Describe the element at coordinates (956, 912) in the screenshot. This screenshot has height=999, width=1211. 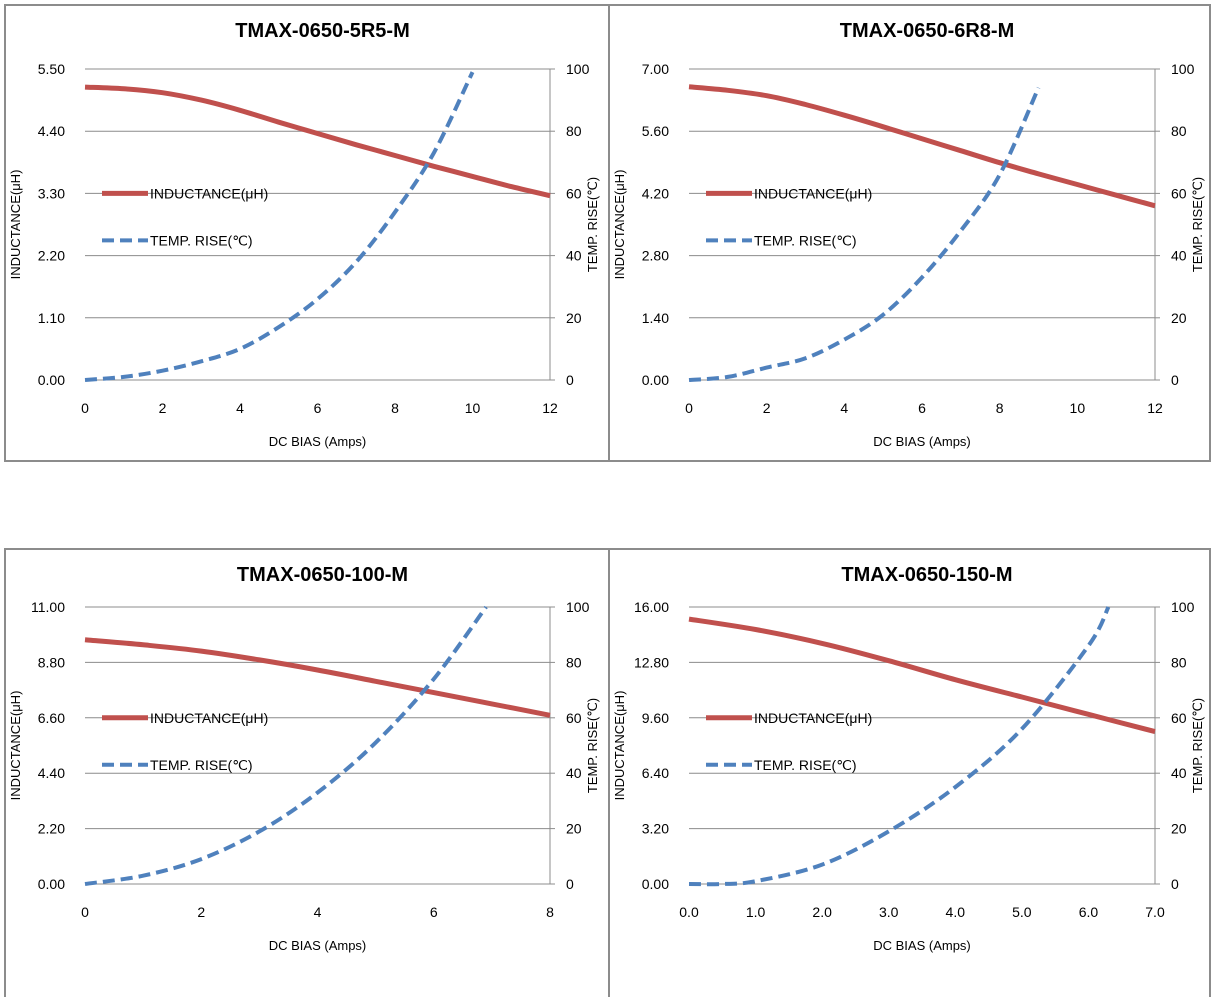
I see `x-tick-label: 4.0` at that location.